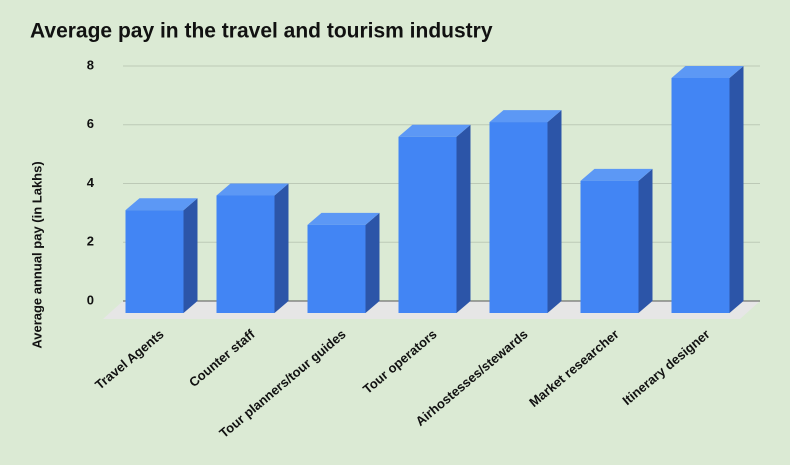  Describe the element at coordinates (90, 64) in the screenshot. I see `y-tick-label: 8` at that location.